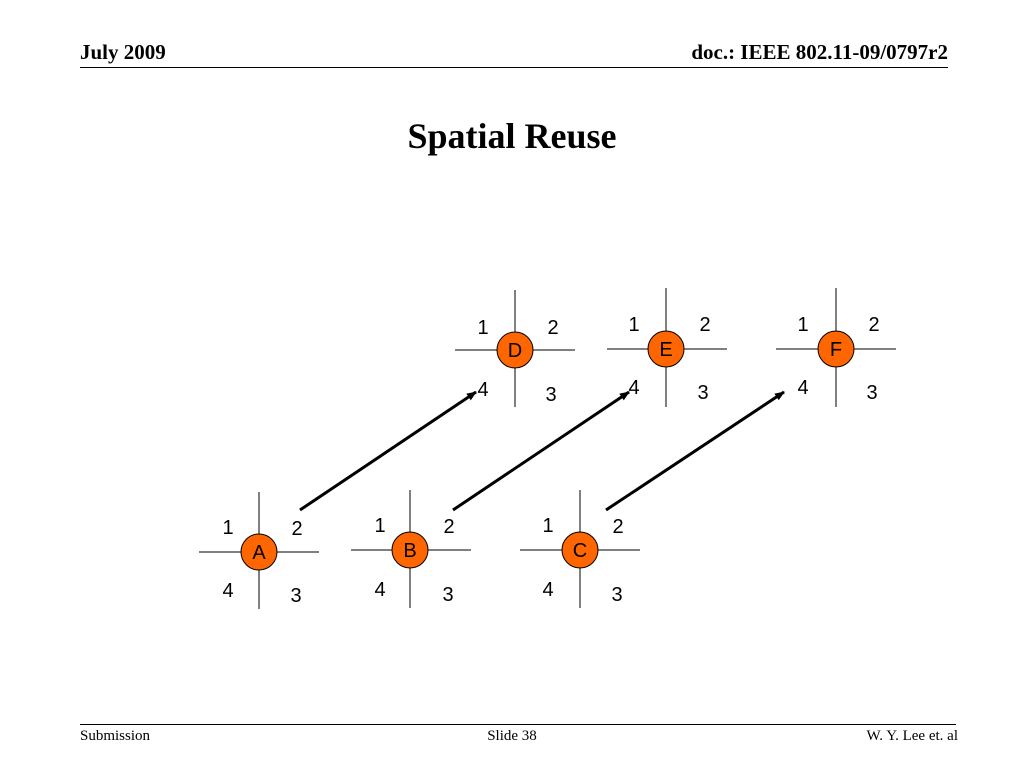 This screenshot has height=768, width=1024. I want to click on footer-submission: Submission, so click(115, 736).